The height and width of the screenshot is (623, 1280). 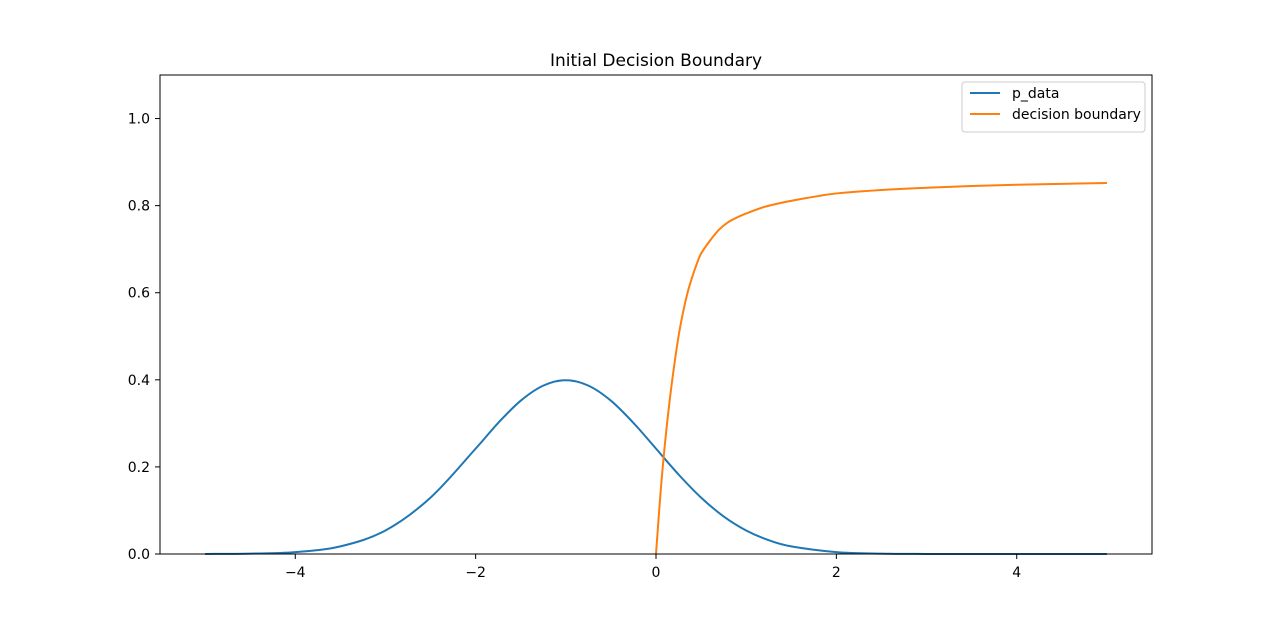 I want to click on y-tick-label: 0.6, so click(x=139, y=294).